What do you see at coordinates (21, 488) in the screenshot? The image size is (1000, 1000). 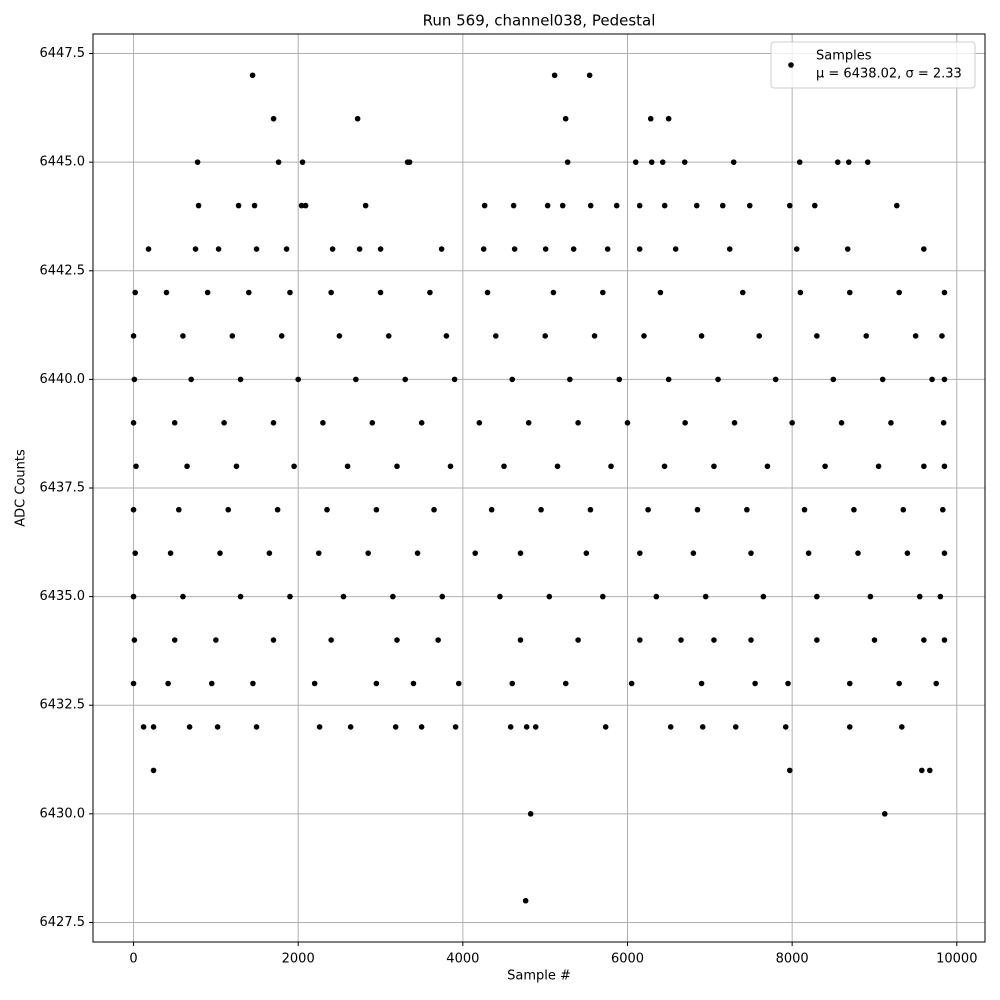 I see `y-axis-label: ADC Counts` at bounding box center [21, 488].